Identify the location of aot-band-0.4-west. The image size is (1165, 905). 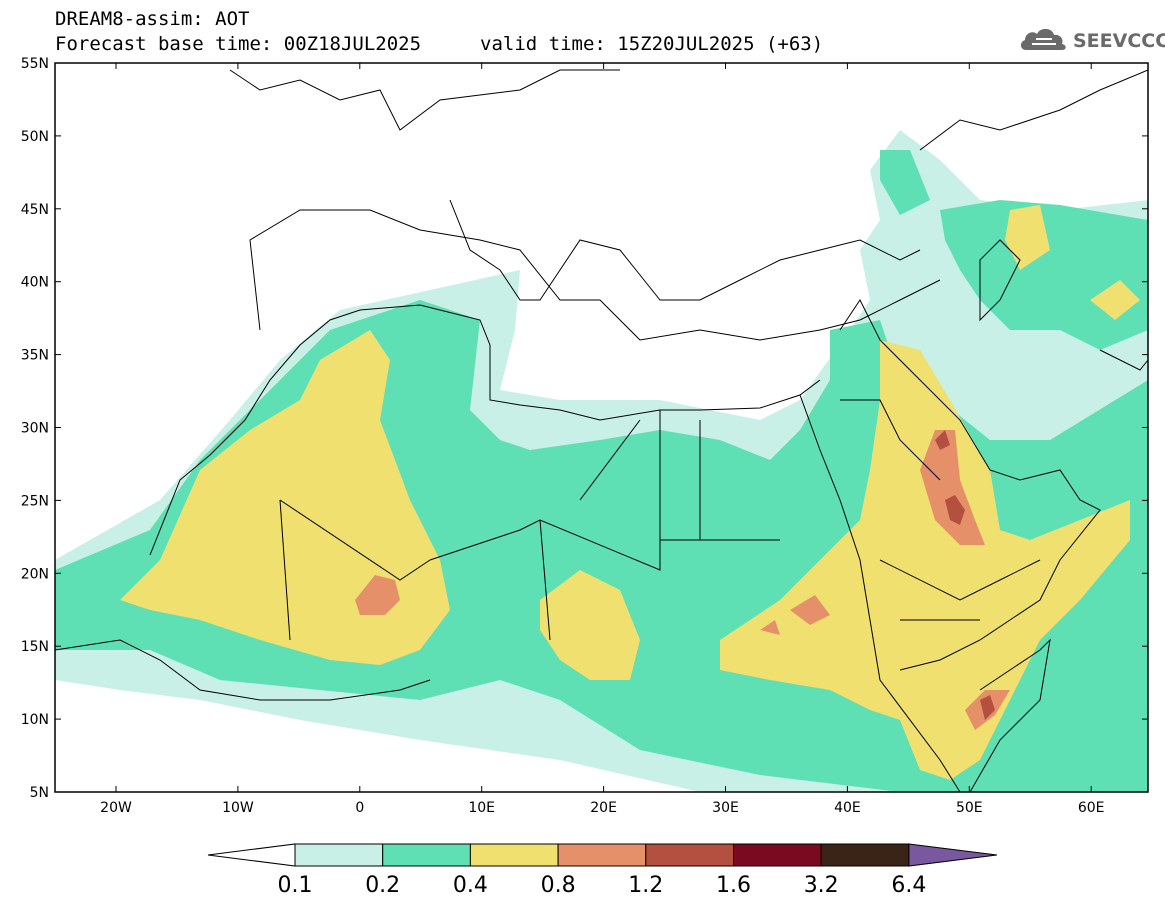
(285, 497).